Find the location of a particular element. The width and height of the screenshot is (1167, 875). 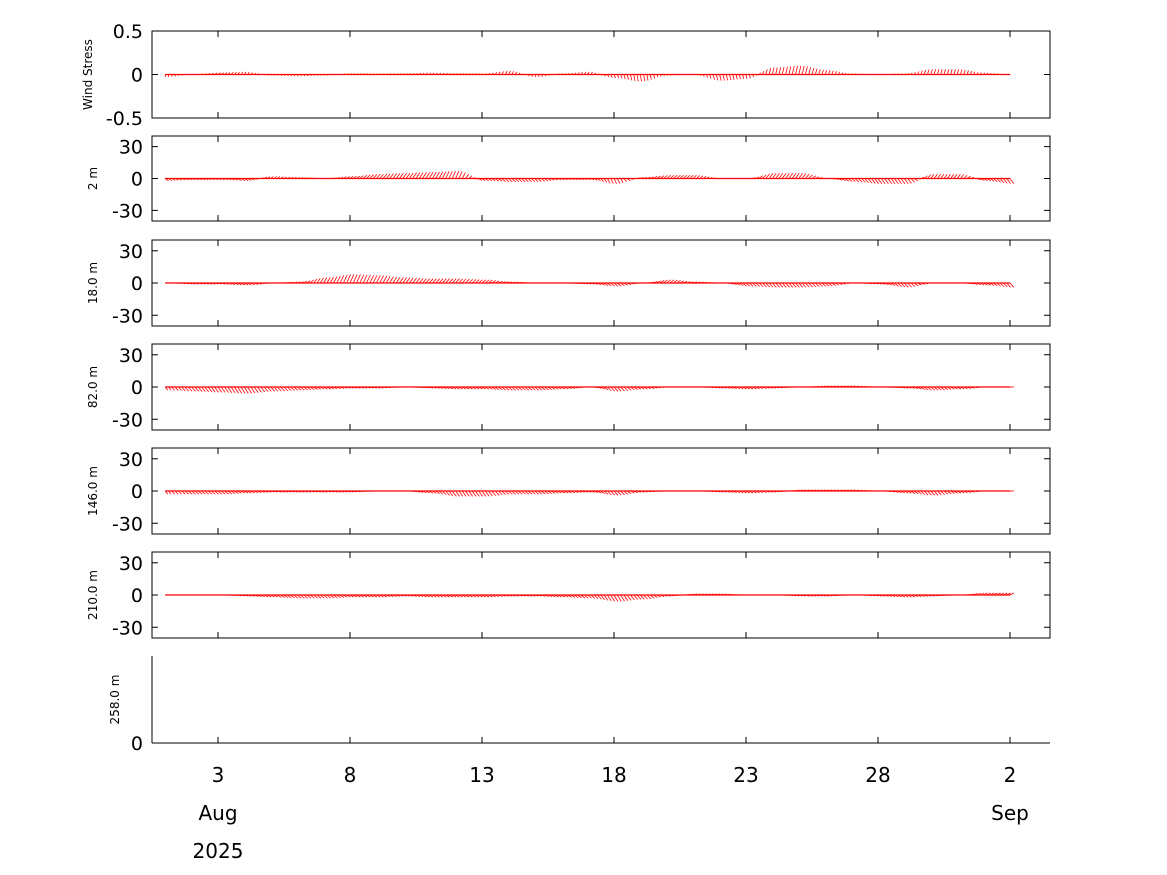

panel-ylabel: 2 m is located at coordinates (93, 178).